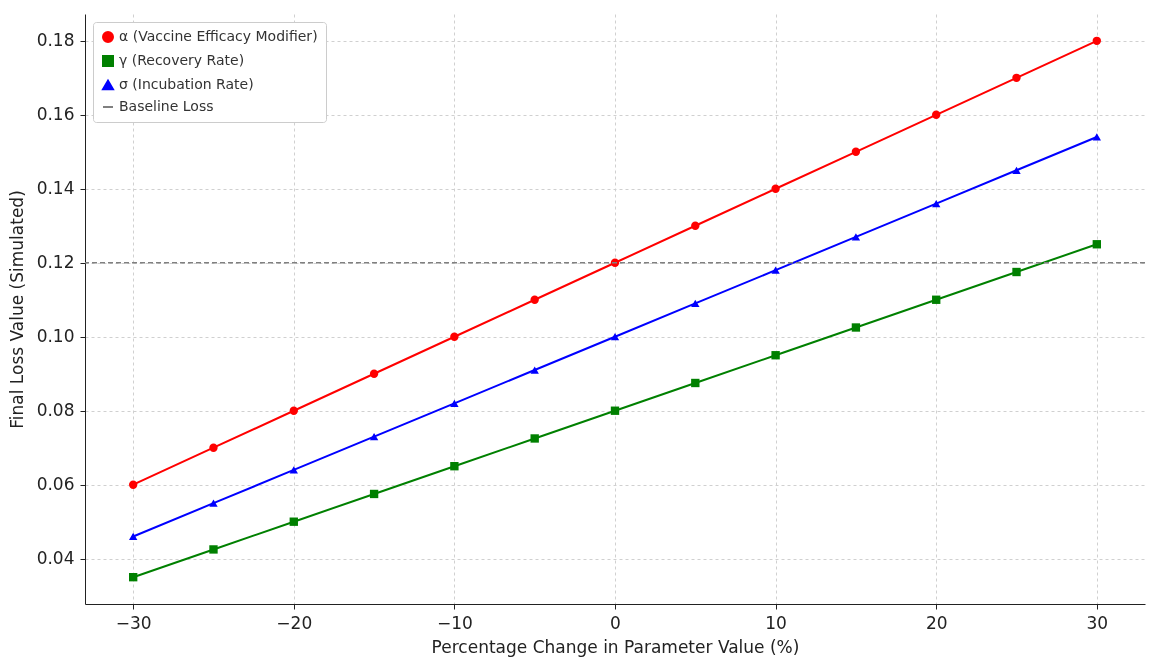  What do you see at coordinates (55, 410) in the screenshot?
I see `y-tick-label: 0.08` at bounding box center [55, 410].